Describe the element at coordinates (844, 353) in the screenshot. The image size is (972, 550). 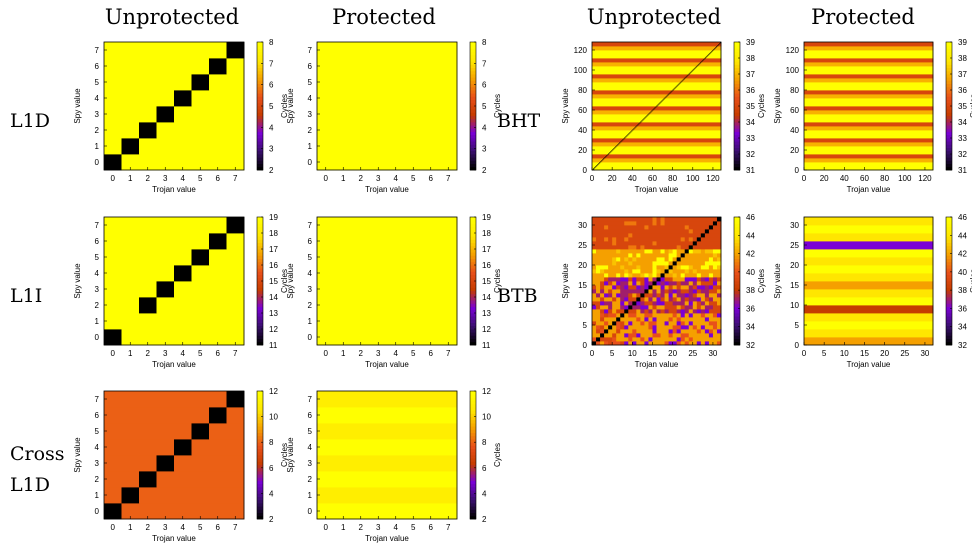
I see `x-tick-label: 10` at that location.